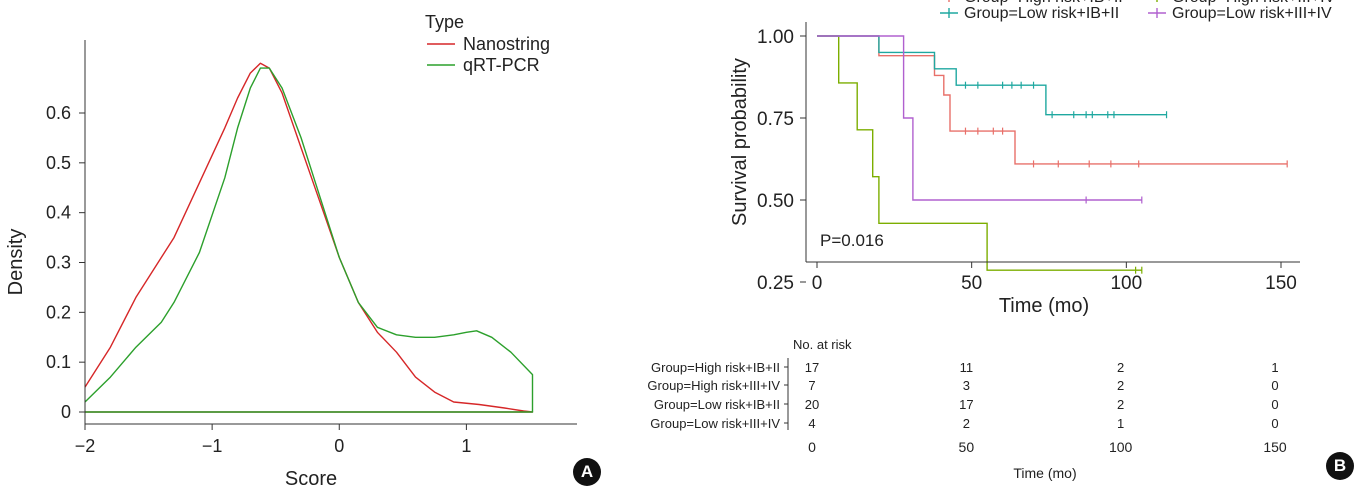 The image size is (1360, 489). I want to click on risk-row-label: Group=Low risk+III+IV, so click(715, 423).